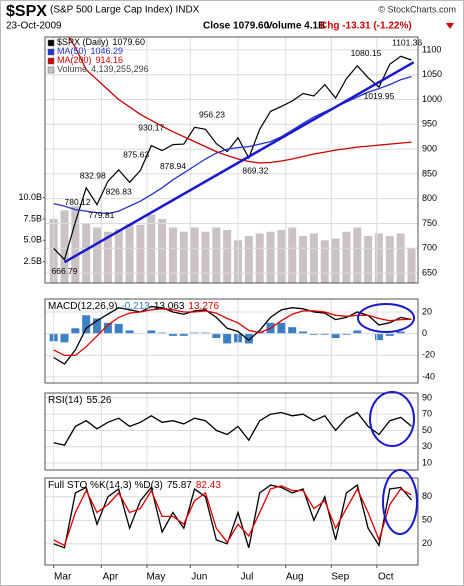 The width and height of the screenshot is (464, 586). I want to click on legend-name: Volume, so click(72, 69).